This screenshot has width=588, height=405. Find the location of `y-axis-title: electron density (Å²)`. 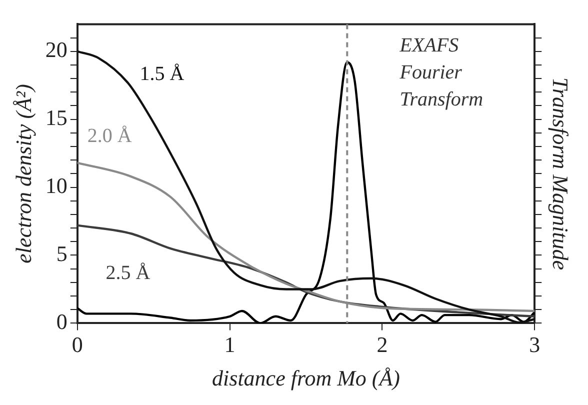

y-axis-title: electron density (Å²) is located at coordinates (23, 174).